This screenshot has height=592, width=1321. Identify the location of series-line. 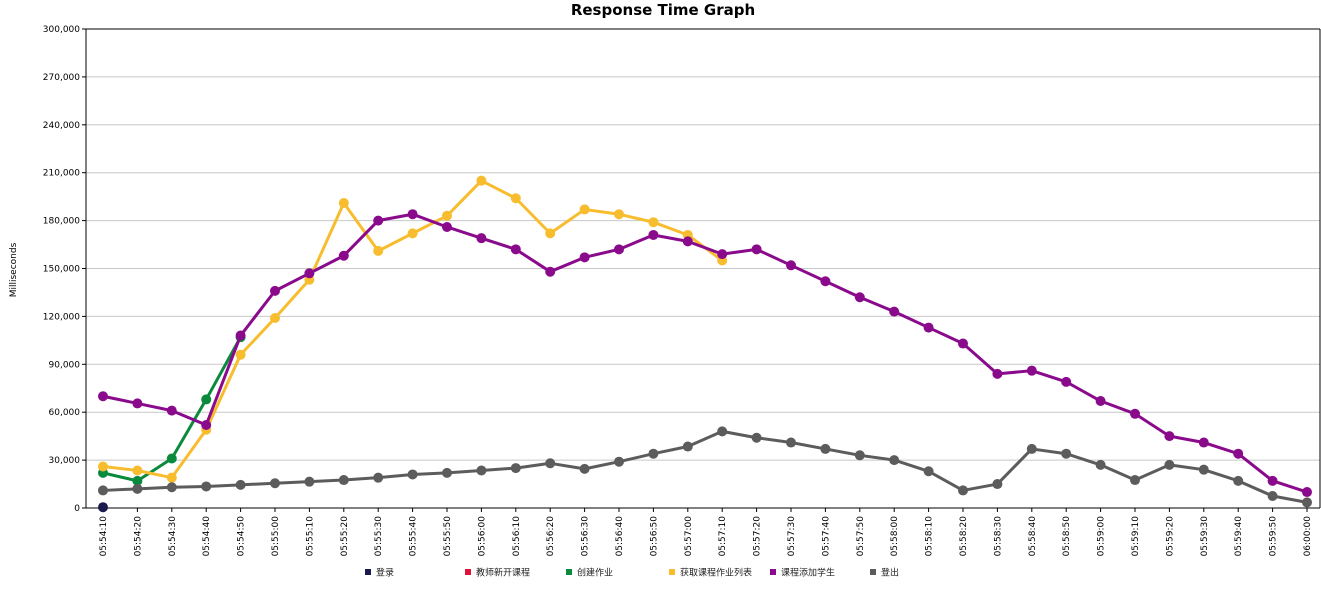
(705, 466).